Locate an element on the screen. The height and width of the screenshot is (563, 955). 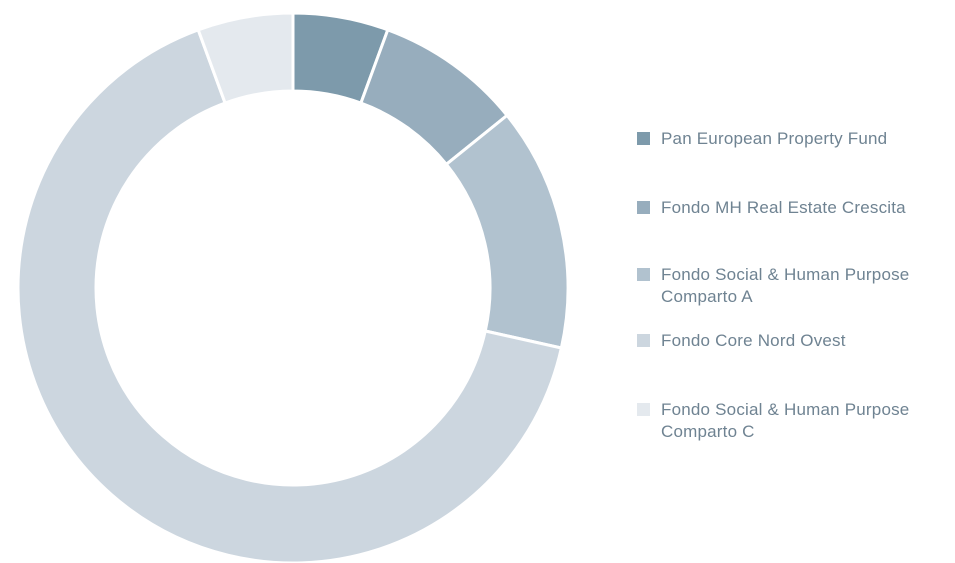
legend-item: Fondo Social & Human Purpose Comparto A is located at coordinates (794, 286).